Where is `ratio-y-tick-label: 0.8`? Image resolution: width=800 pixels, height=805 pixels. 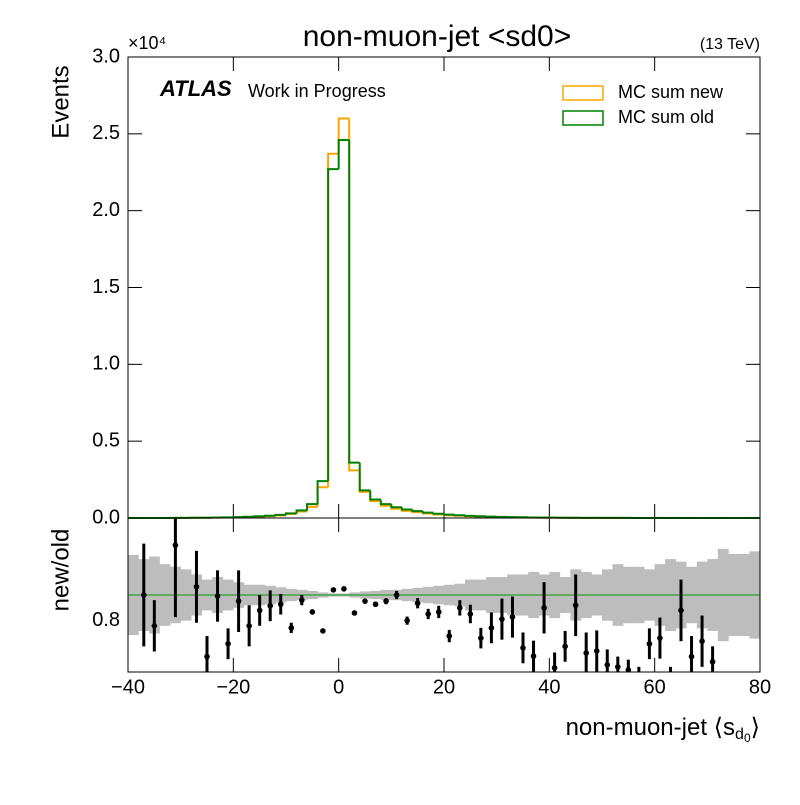 ratio-y-tick-label: 0.8 is located at coordinates (106, 620).